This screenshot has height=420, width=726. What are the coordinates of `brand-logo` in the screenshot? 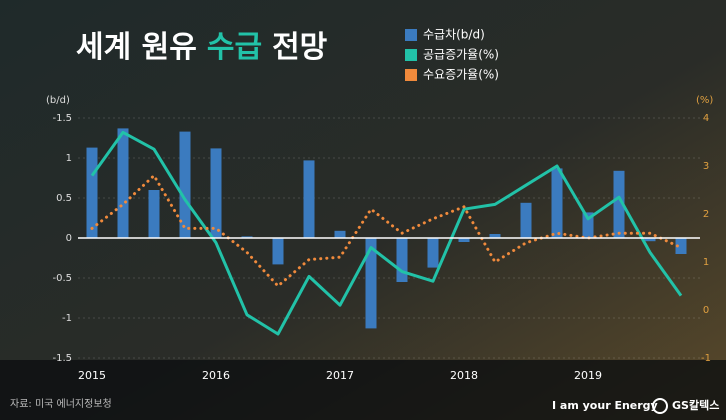 It's located at (660, 406).